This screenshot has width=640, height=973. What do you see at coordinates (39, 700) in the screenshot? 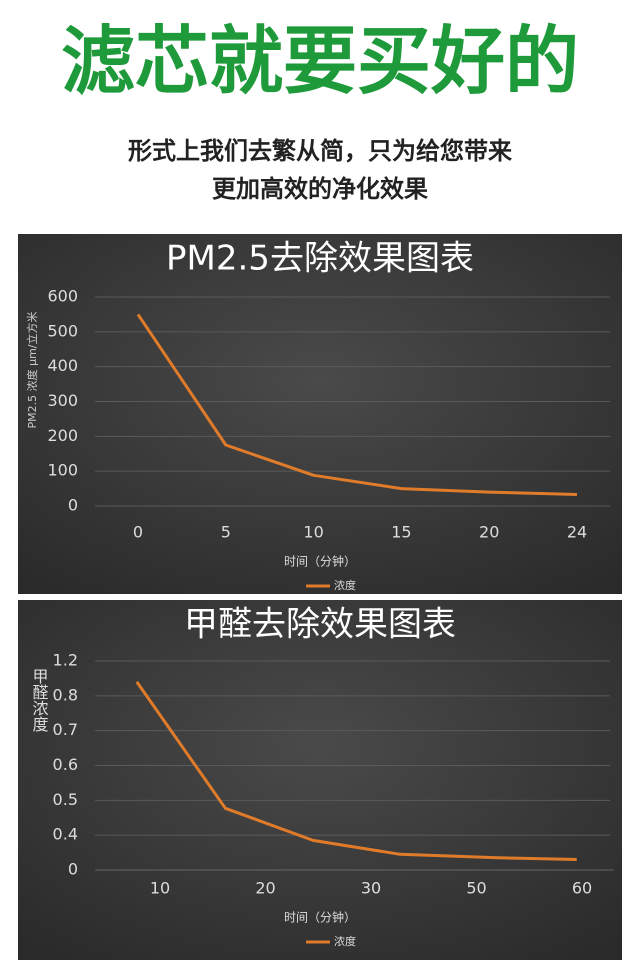
I see `y-axis-label: 甲醛浓度` at bounding box center [39, 700].